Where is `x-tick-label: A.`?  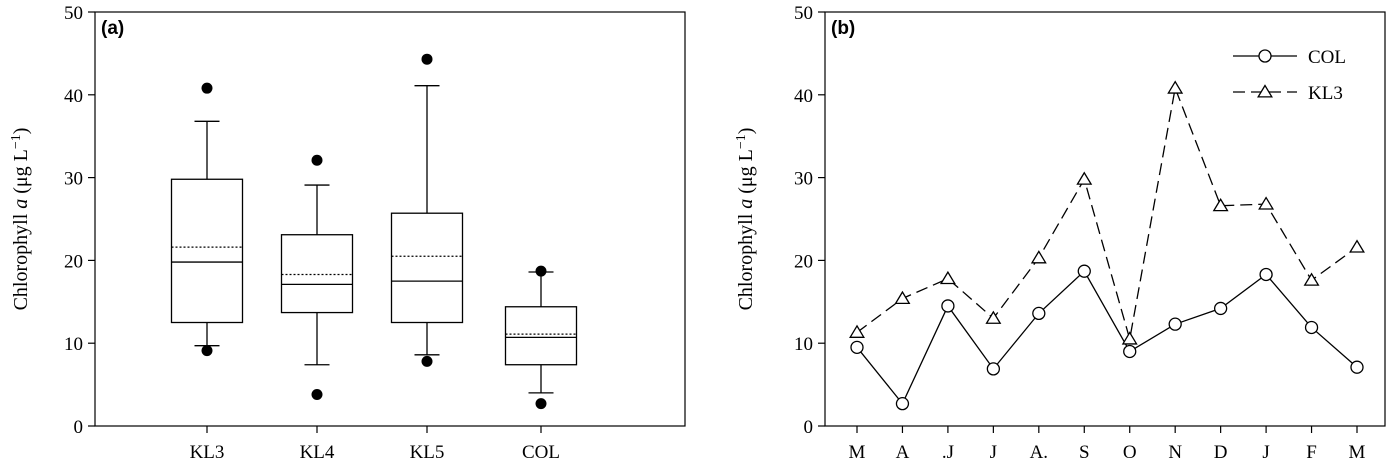 x-tick-label: A. is located at coordinates (1039, 452).